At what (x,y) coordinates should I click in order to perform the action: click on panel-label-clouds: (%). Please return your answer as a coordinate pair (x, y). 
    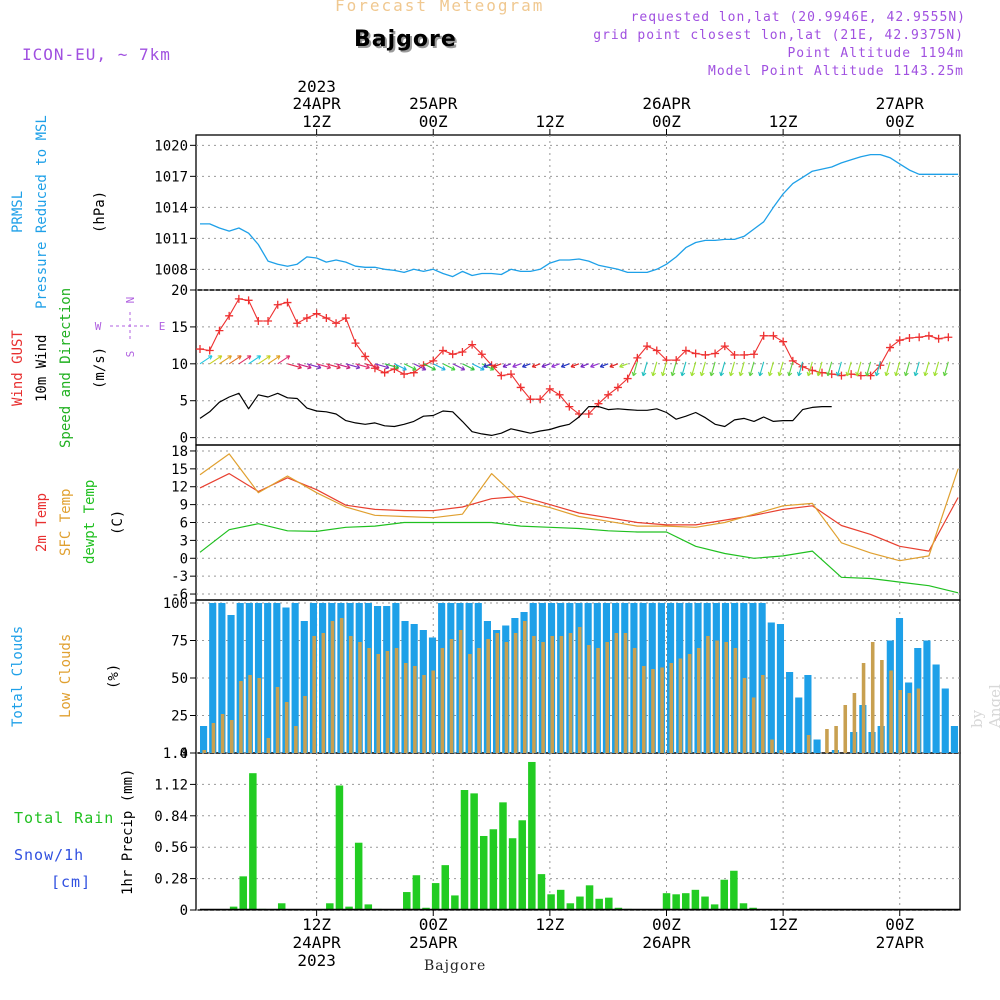
    Looking at the image, I should click on (114, 676).